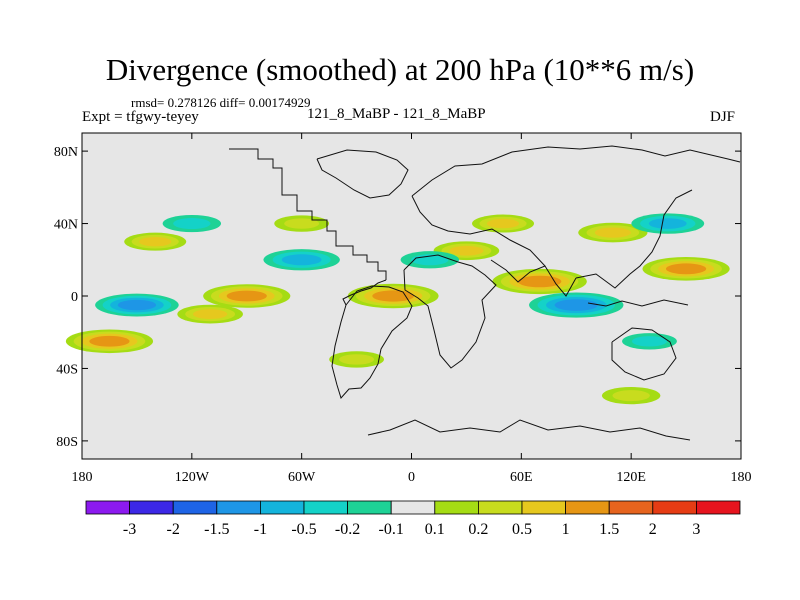 The height and width of the screenshot is (600, 800). I want to click on colorbar: -3 -2 -1.5 -1 -0.5 -0.2 -0.1 0.1 0.2 0.5 1 1.5 2 3, so click(413, 519).